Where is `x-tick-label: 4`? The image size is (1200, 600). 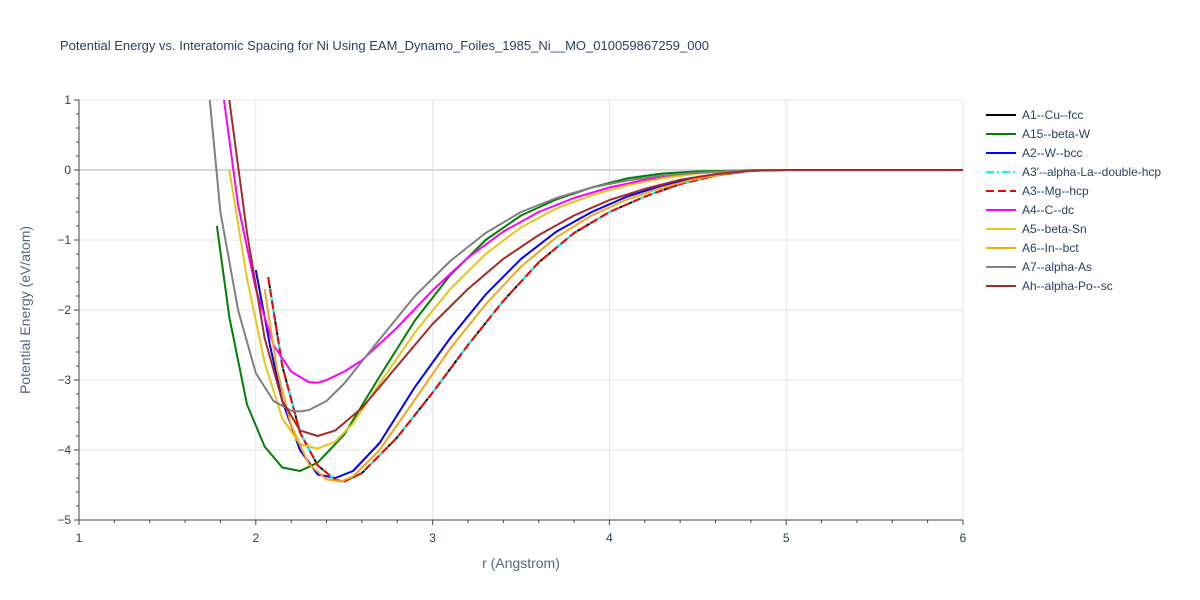 x-tick-label: 4 is located at coordinates (609, 538).